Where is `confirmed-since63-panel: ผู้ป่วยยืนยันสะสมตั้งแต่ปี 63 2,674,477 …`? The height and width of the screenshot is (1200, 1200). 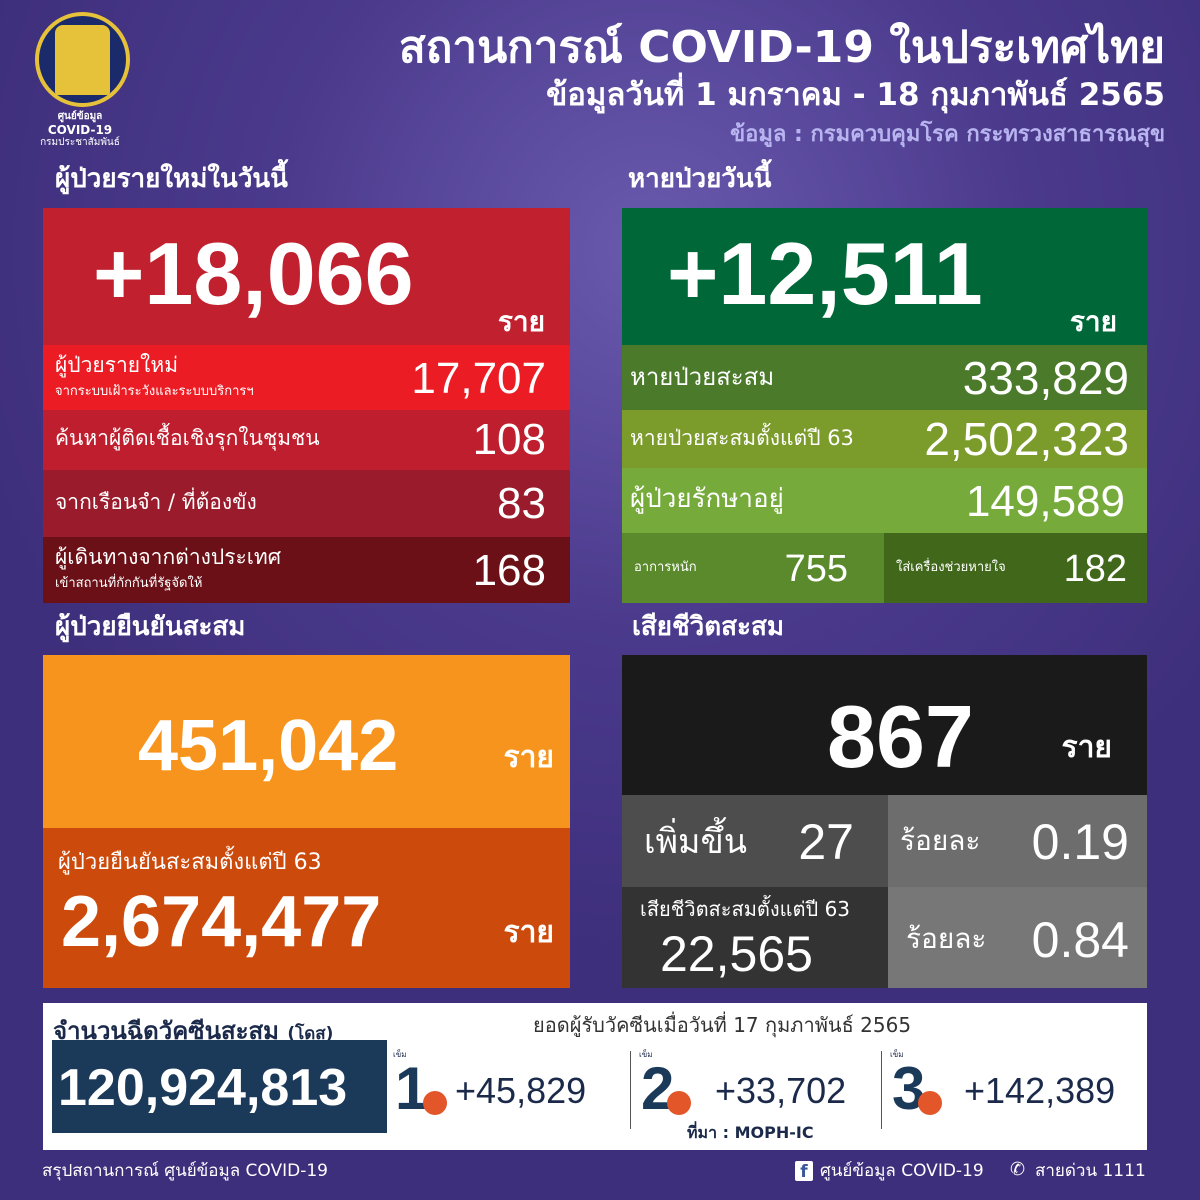 confirmed-since63-panel: ผู้ป่วยยืนยันสะสมตั้งแต่ปี 63 2,674,477 … is located at coordinates (306, 908).